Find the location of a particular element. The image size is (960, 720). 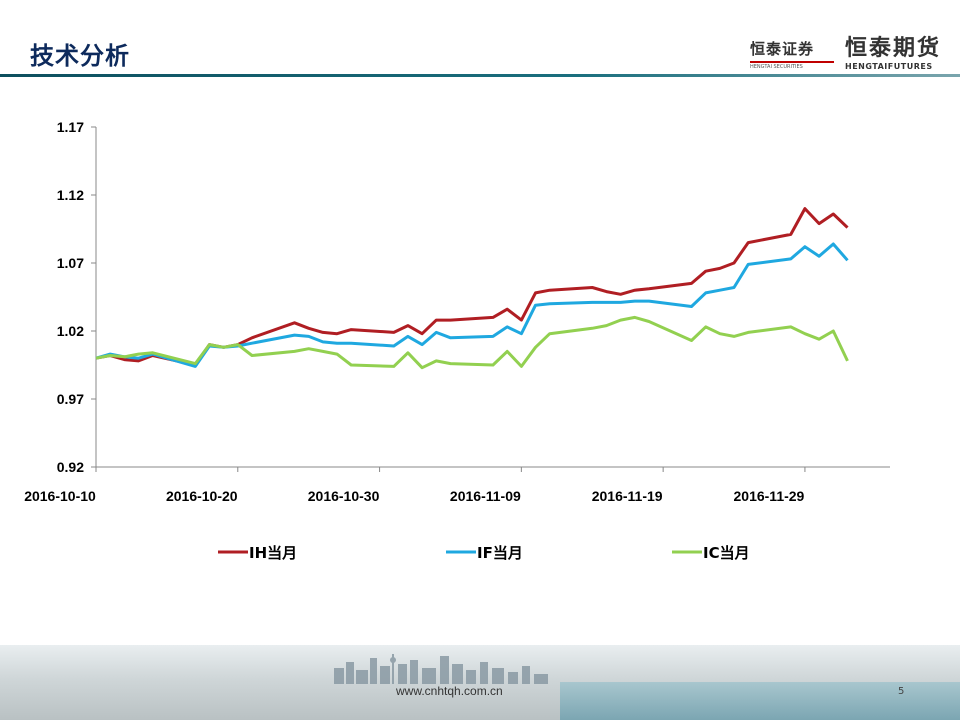

x-tick-label: 2016-10-10 is located at coordinates (60, 496).